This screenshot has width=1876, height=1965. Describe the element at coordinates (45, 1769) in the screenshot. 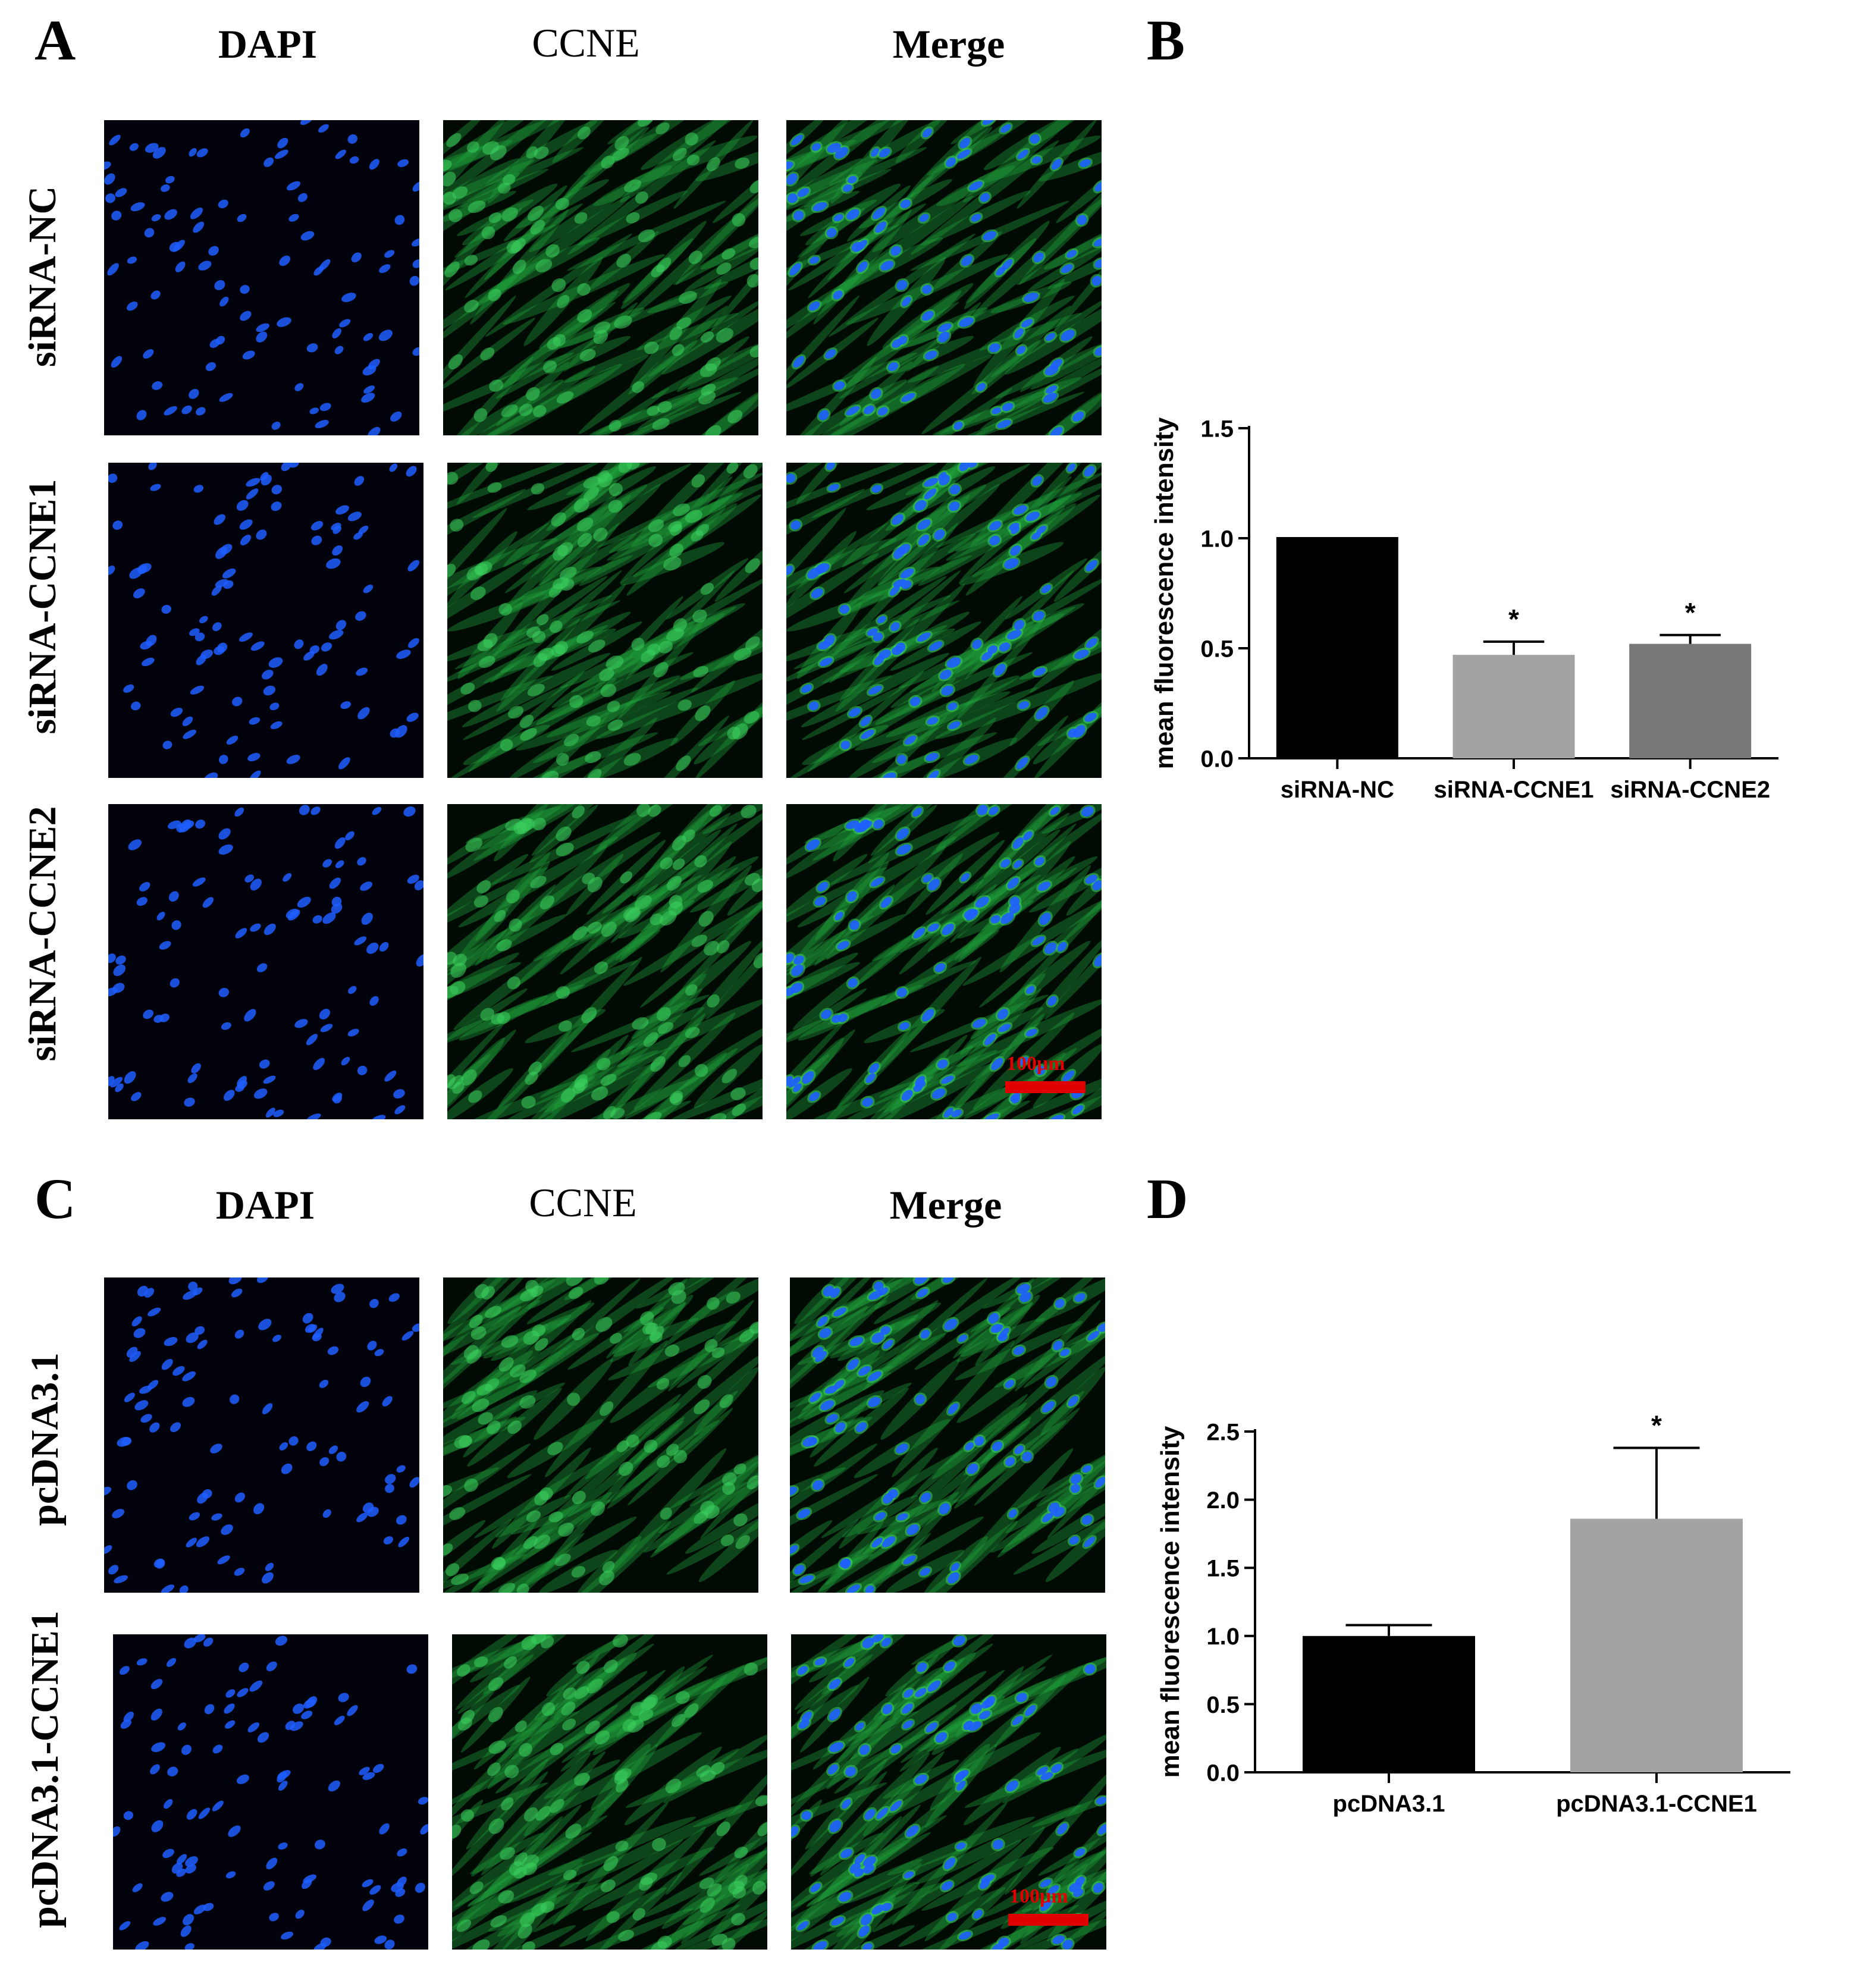

I see `row-label-pcdna31-ccne1: pcDNA3.1-CCNE1` at that location.